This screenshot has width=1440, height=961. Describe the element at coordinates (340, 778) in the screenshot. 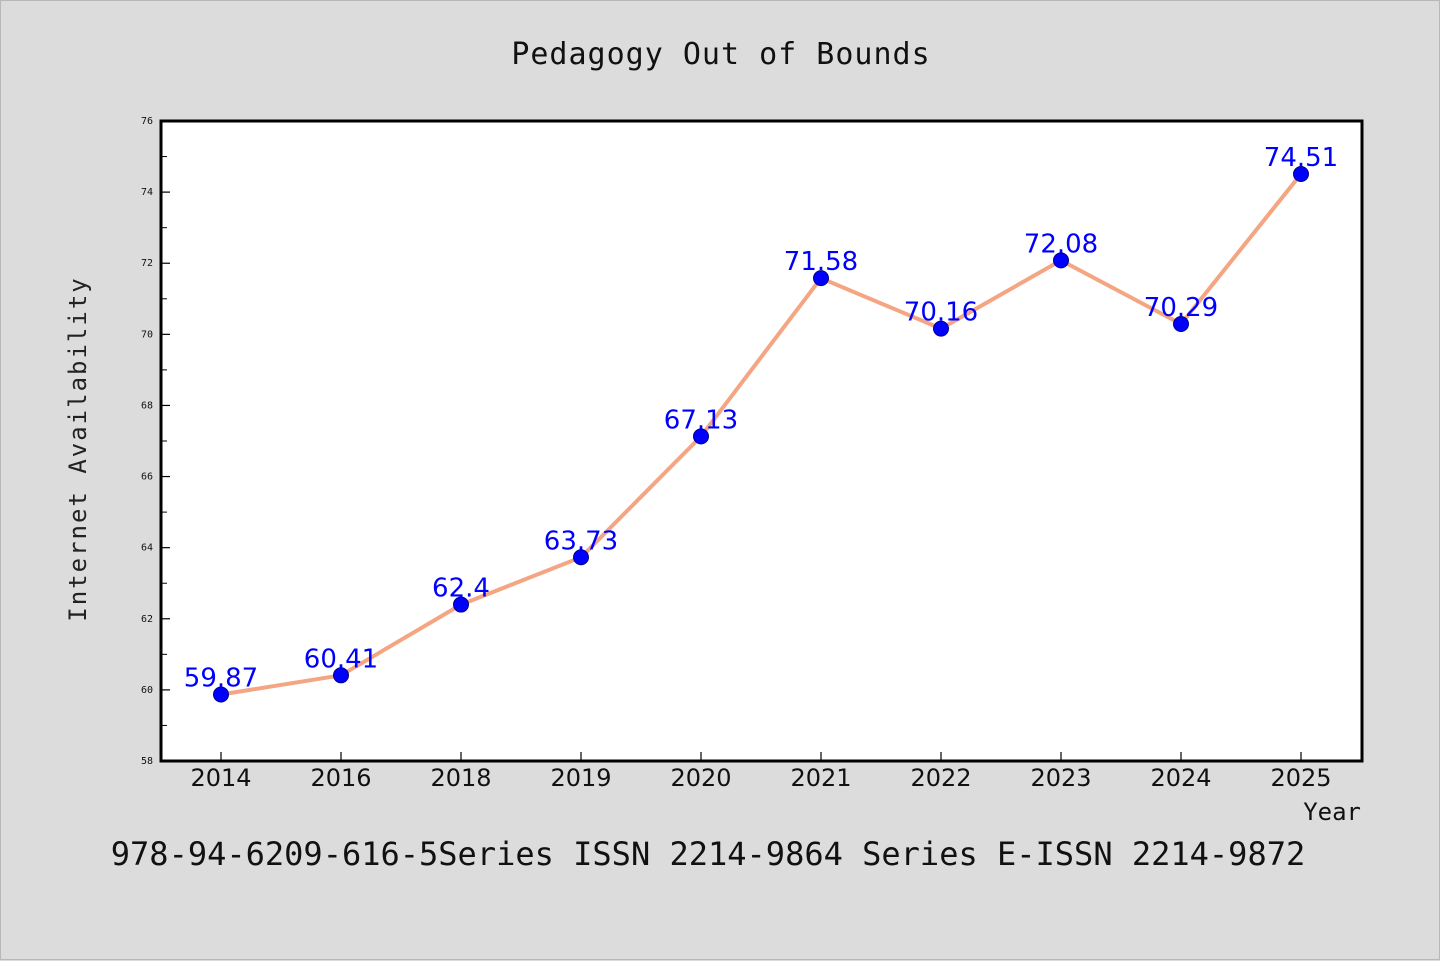

I see `x-tick-label: 2016` at that location.